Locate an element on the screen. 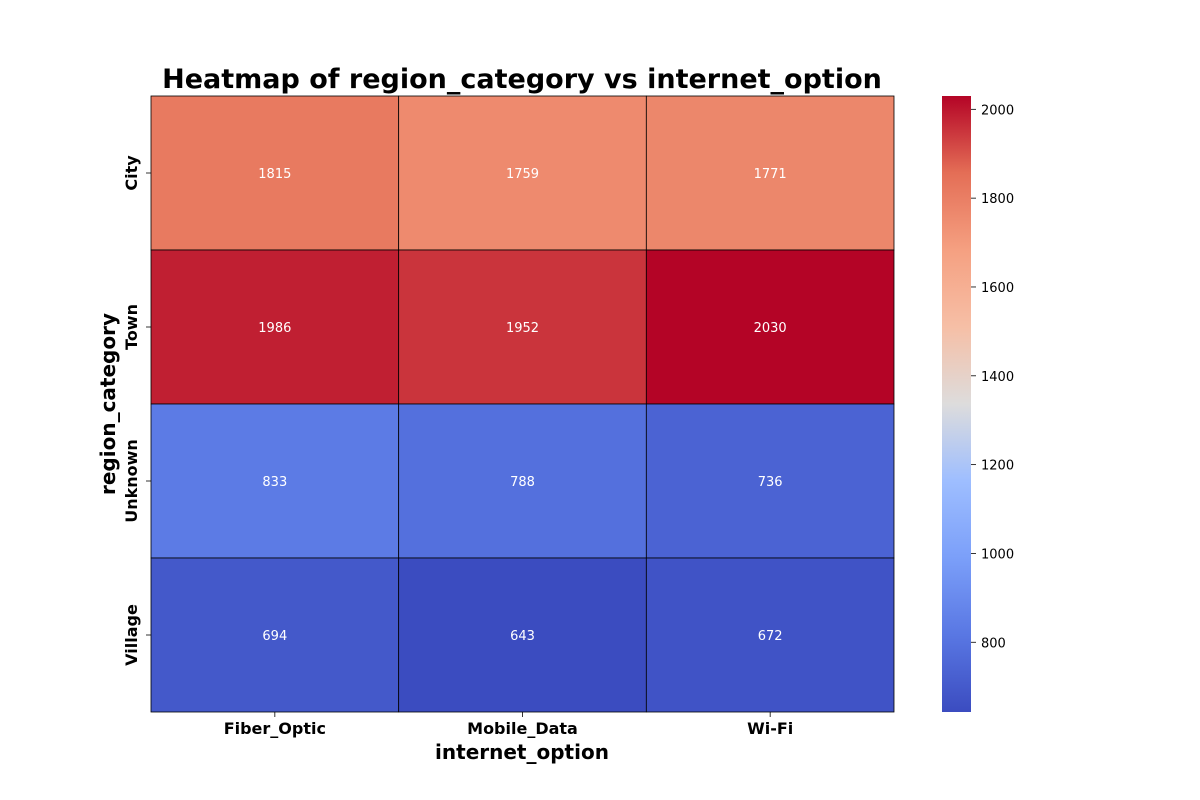 This screenshot has height=800, width=1200. cell-value-label: 833 is located at coordinates (274, 482).